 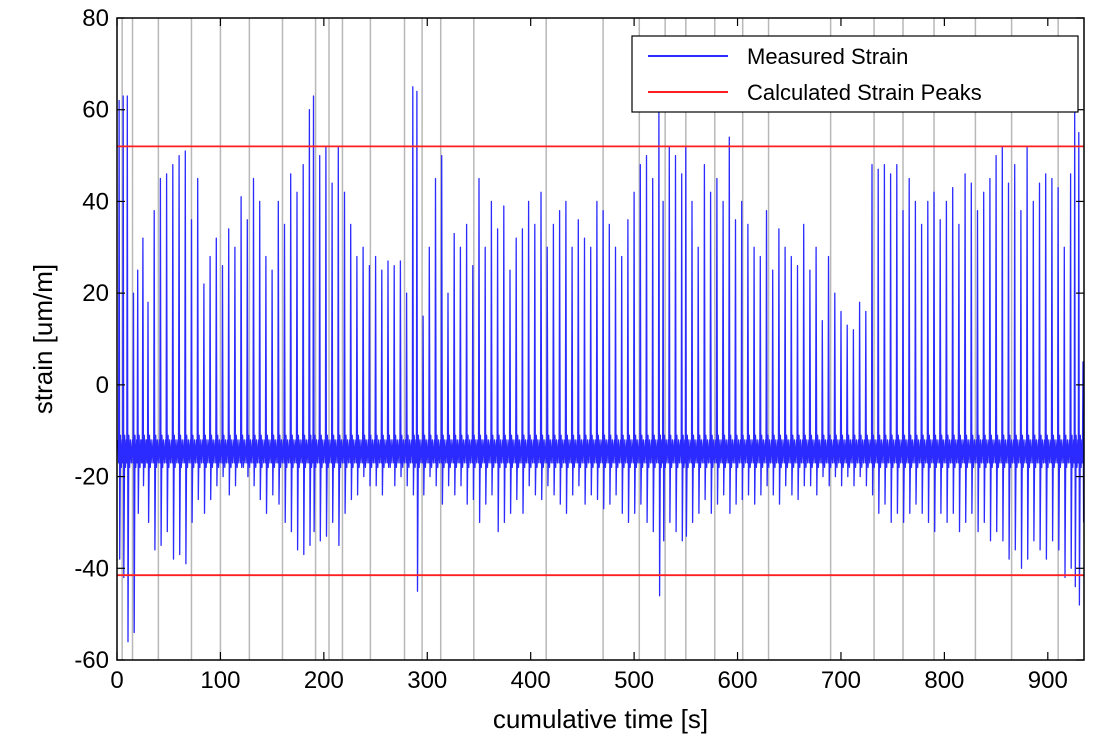 What do you see at coordinates (600, 719) in the screenshot?
I see `x-axis-title: cumulative time [s]` at bounding box center [600, 719].